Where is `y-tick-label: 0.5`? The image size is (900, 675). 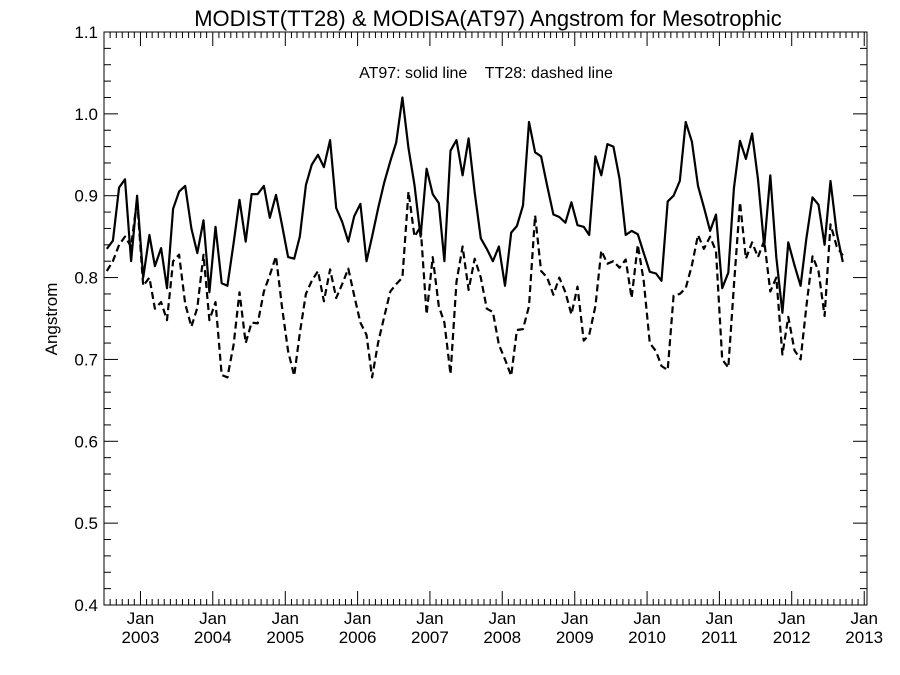
y-tick-label: 0.5 is located at coordinates (86, 523).